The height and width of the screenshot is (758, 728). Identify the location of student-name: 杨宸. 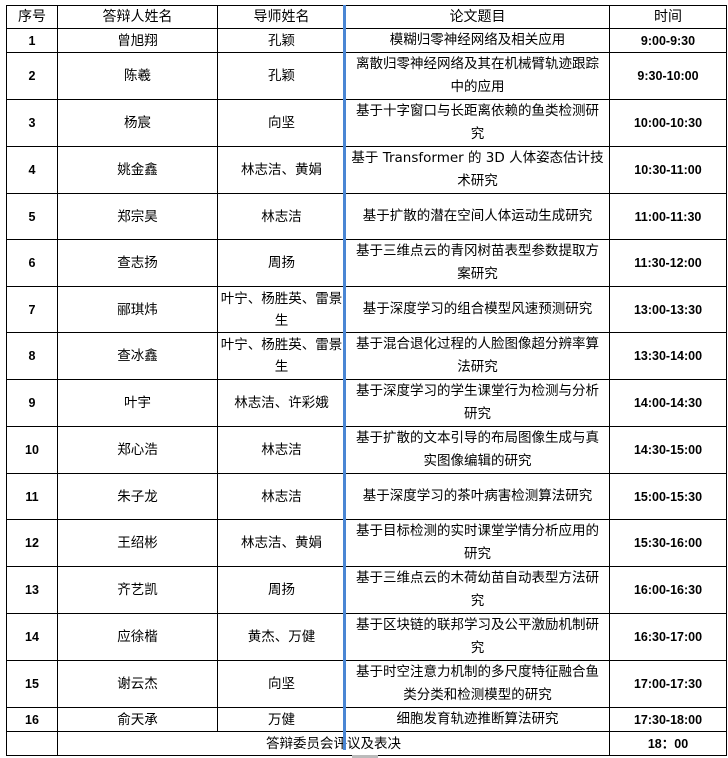
(137, 123).